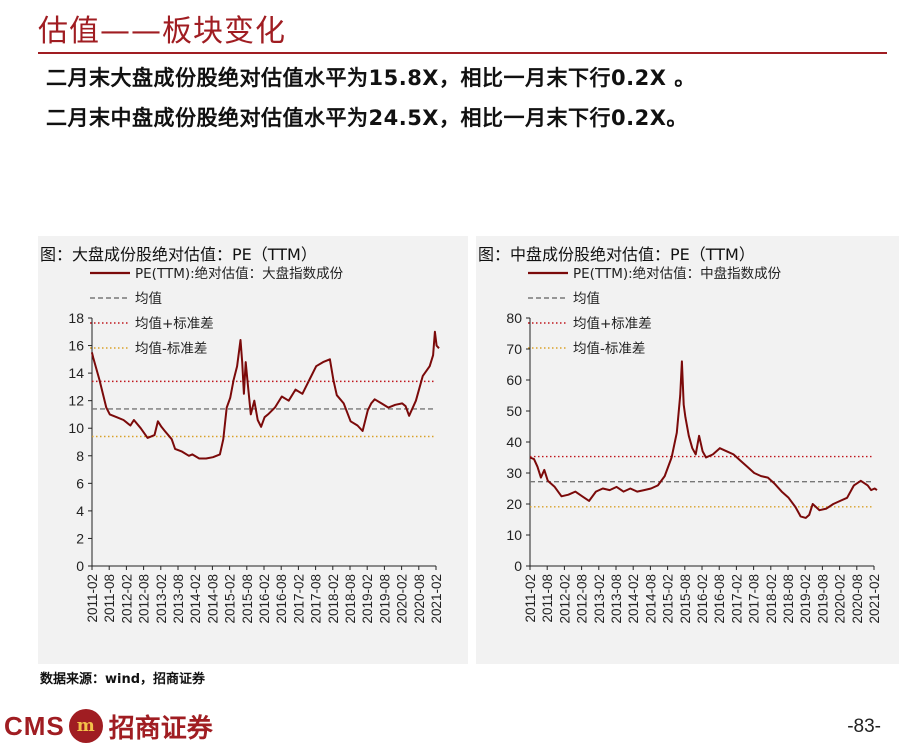 This screenshot has width=899, height=748. What do you see at coordinates (514, 442) in the screenshot?
I see `y-tick-label: 40` at bounding box center [514, 442].